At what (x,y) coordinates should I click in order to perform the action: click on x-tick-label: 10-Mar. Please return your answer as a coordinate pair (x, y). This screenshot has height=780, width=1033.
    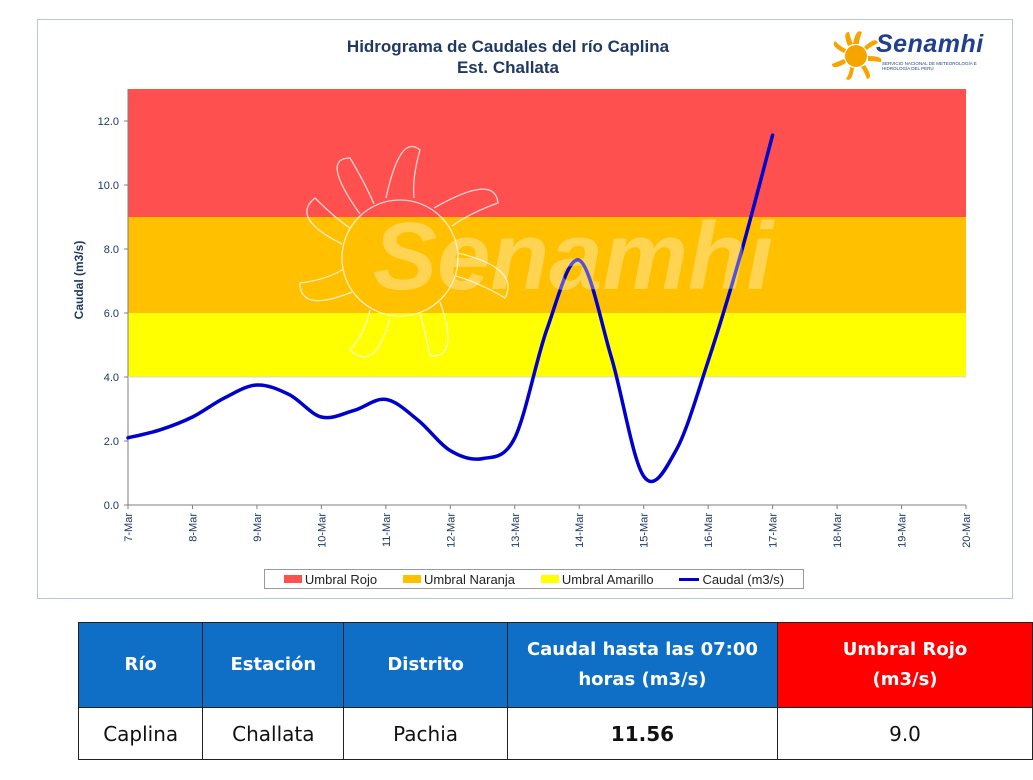
    Looking at the image, I should click on (322, 530).